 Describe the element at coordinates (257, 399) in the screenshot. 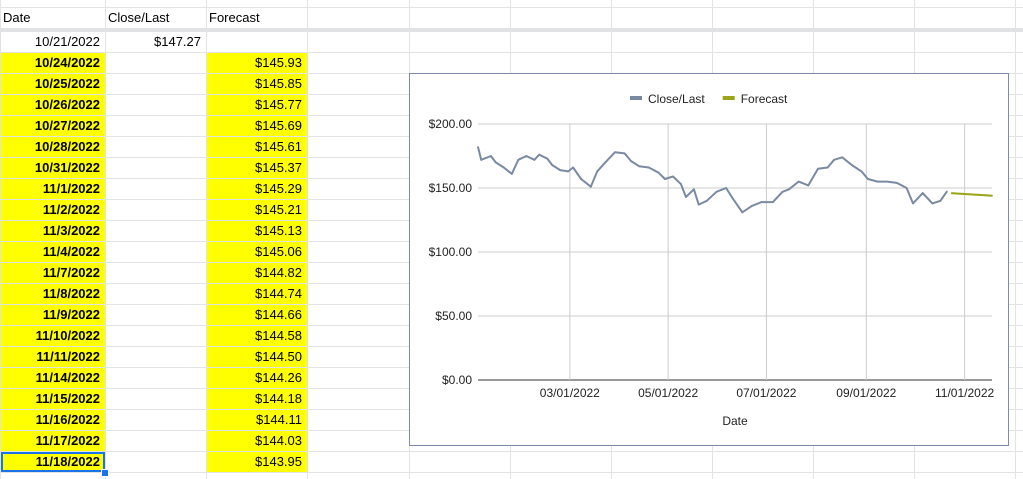

I see `forecast-cell: $144.18` at that location.